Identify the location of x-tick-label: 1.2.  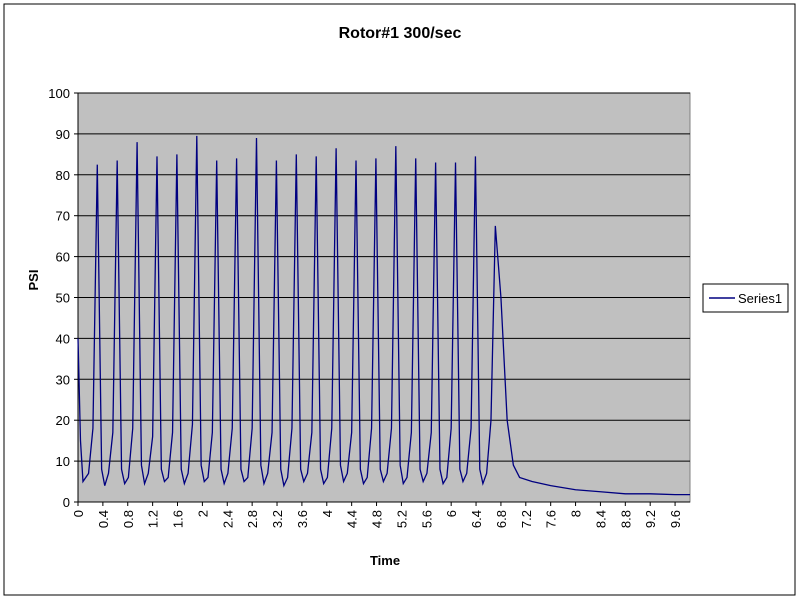
(153, 519).